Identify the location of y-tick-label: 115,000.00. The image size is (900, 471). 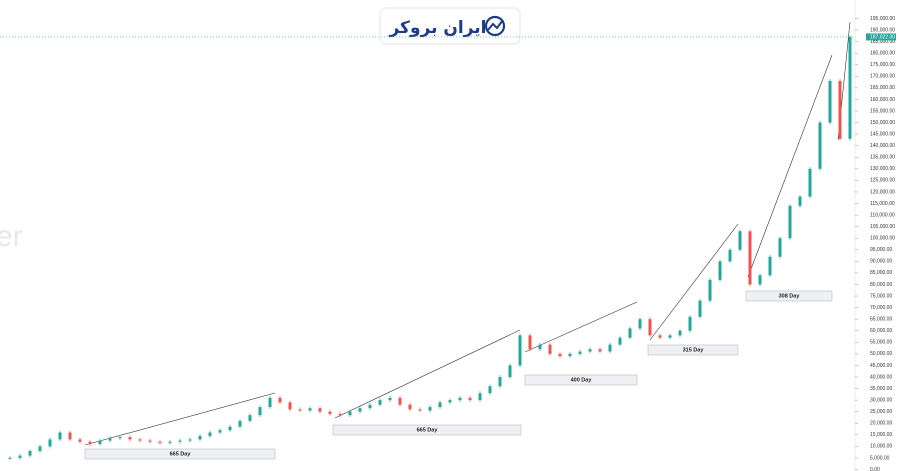
(882, 204).